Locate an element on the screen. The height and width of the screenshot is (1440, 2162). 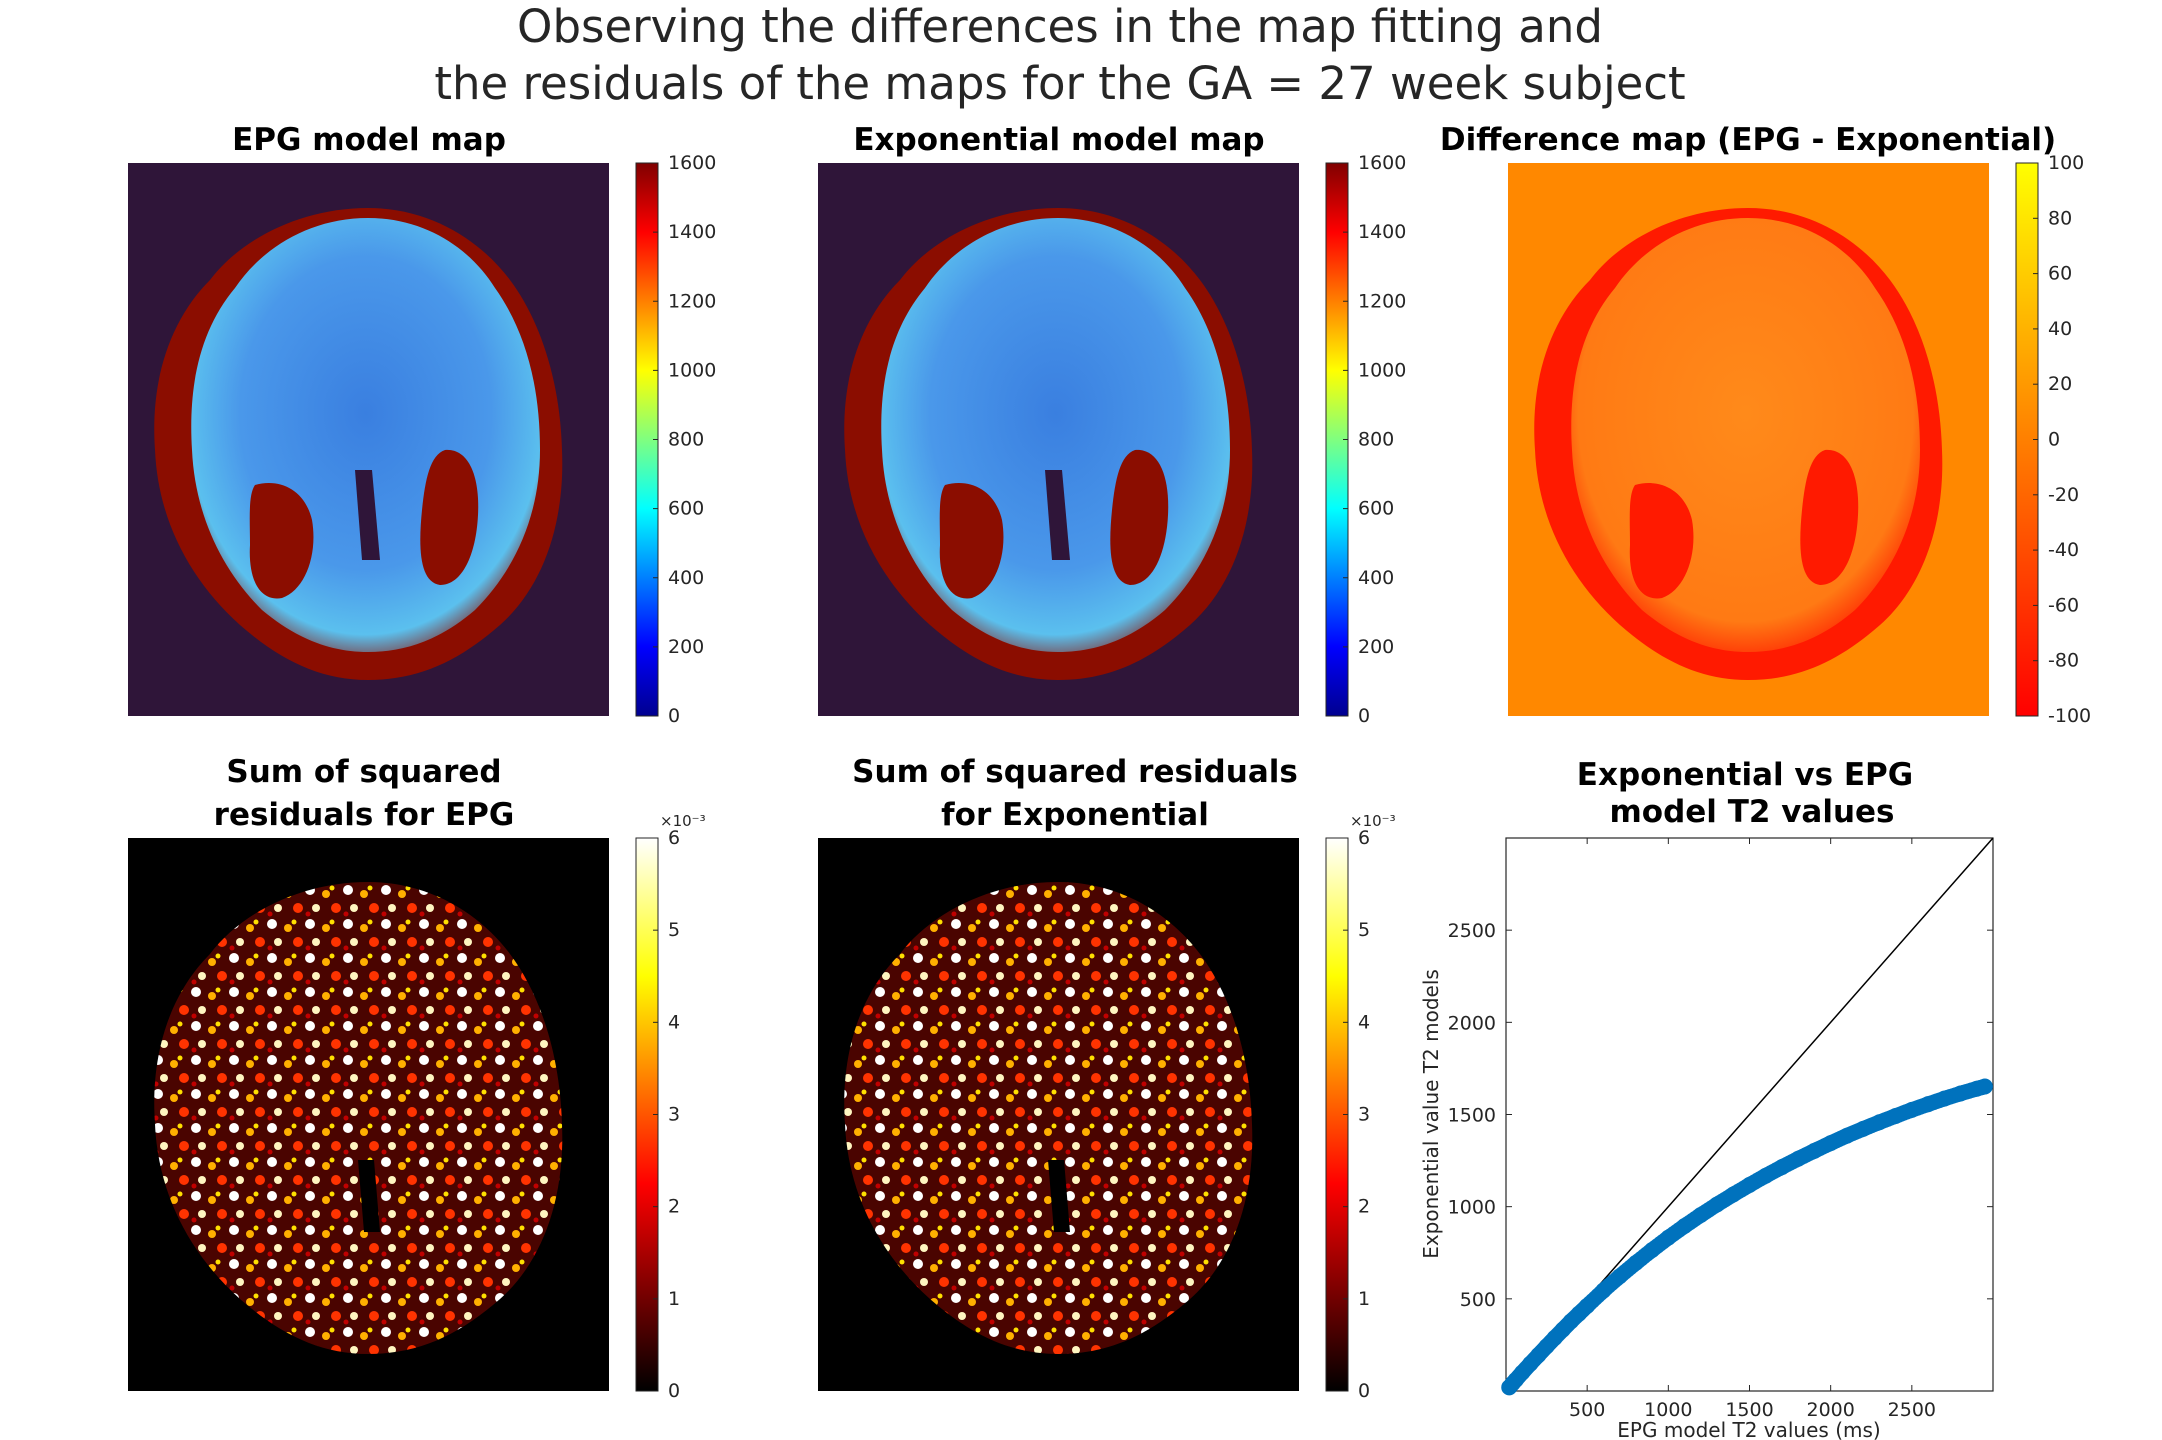
colorbar-ssr-exponential-exponent: ×10⁻³ is located at coordinates (1373, 821).